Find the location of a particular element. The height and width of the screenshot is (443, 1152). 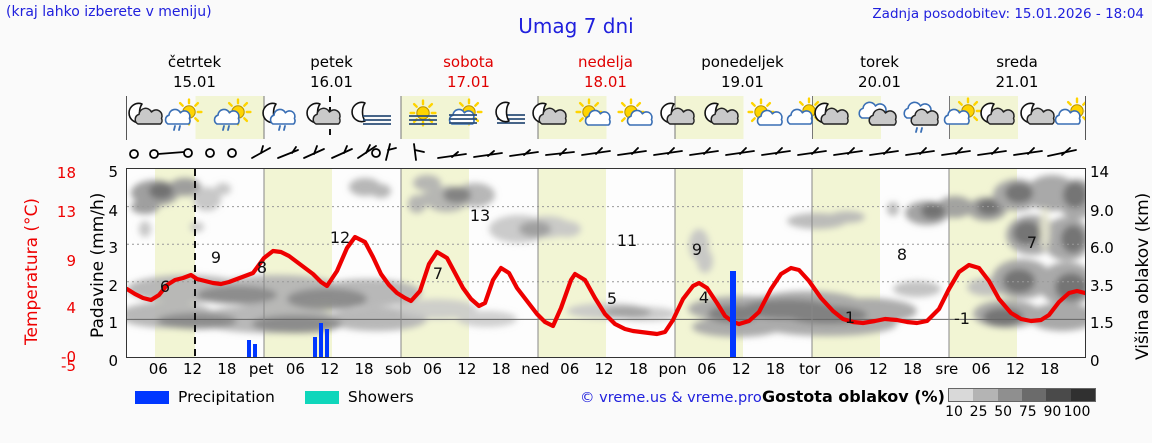

x-tick-12-1: 12 is located at coordinates (193, 369).